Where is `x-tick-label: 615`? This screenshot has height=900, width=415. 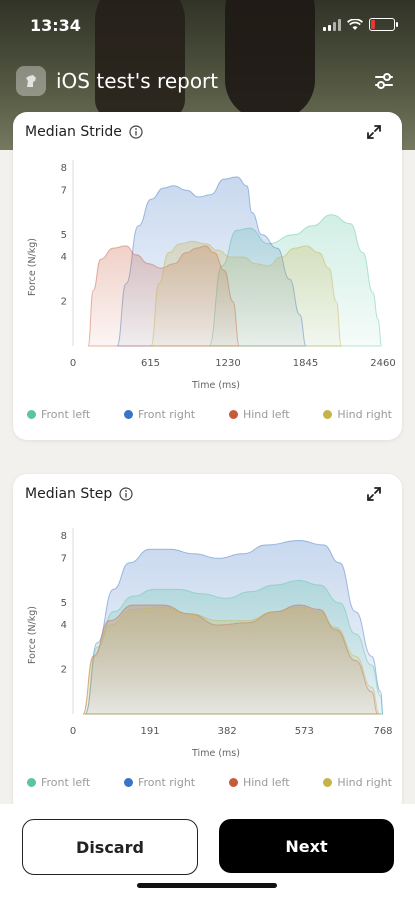
x-tick-label: 615 is located at coordinates (150, 363).